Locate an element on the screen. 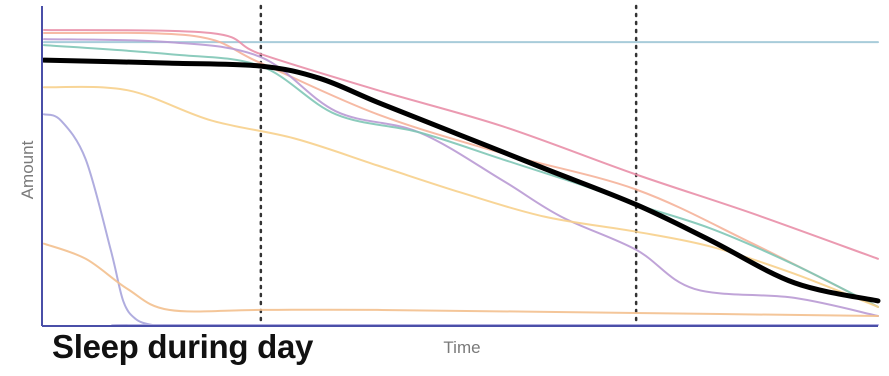 The width and height of the screenshot is (889, 376). x-axis-label: Time is located at coordinates (461, 347).